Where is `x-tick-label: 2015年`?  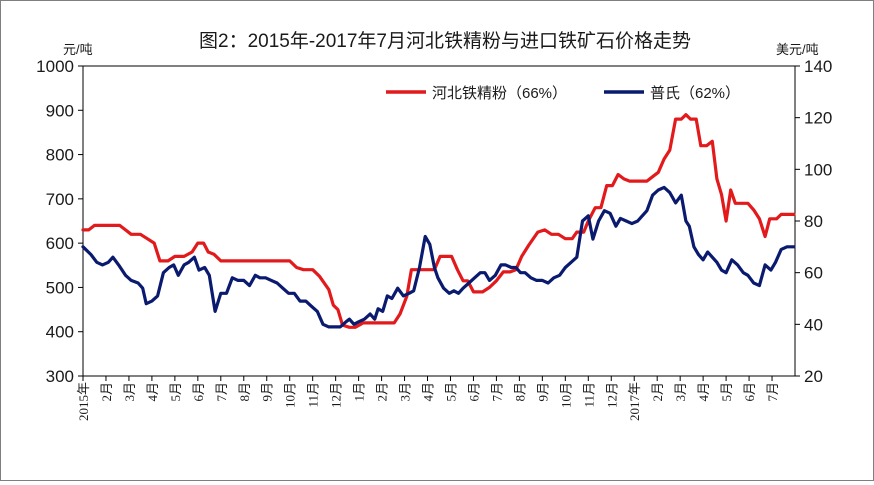 x-tick-label: 2015年 is located at coordinates (83, 401).